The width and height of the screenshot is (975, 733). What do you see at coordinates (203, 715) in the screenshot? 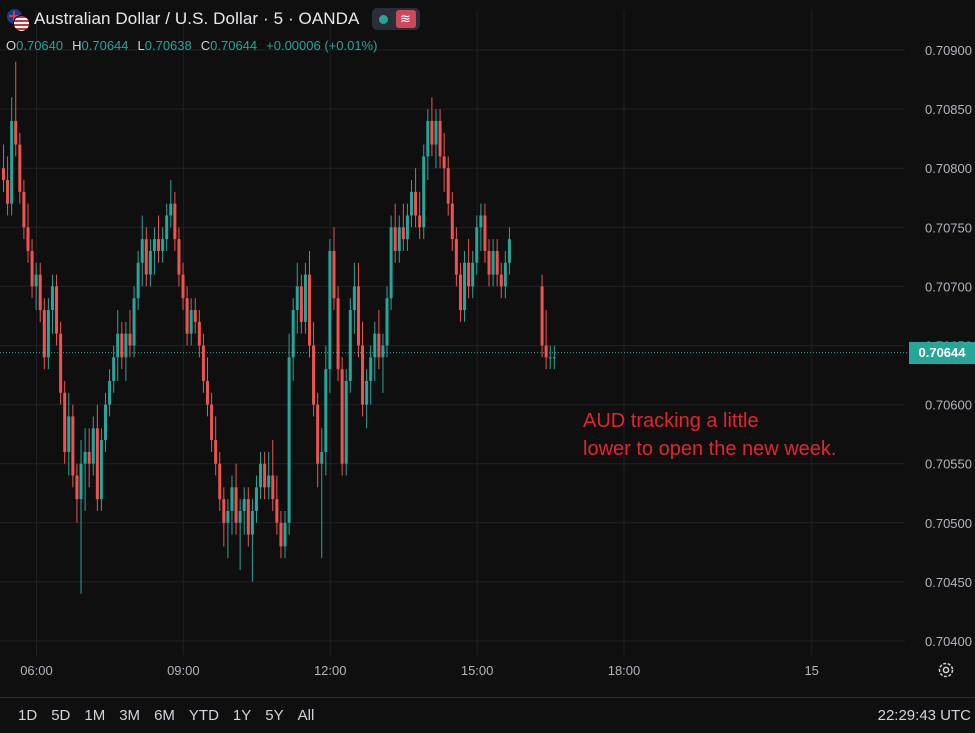
I see `range-ytd: YTD` at bounding box center [203, 715].